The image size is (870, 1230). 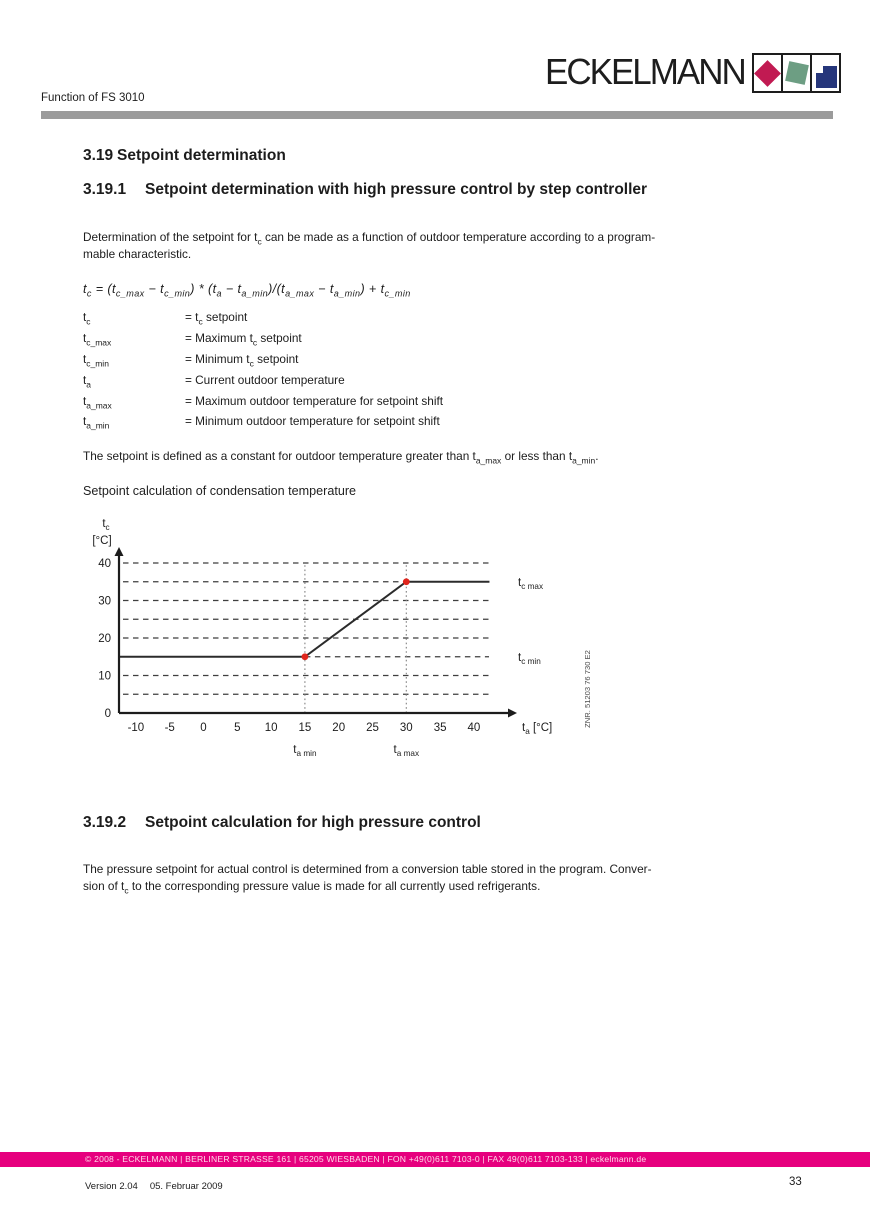 I want to click on definition-text: = tc setpoint, so click(x=216, y=318).